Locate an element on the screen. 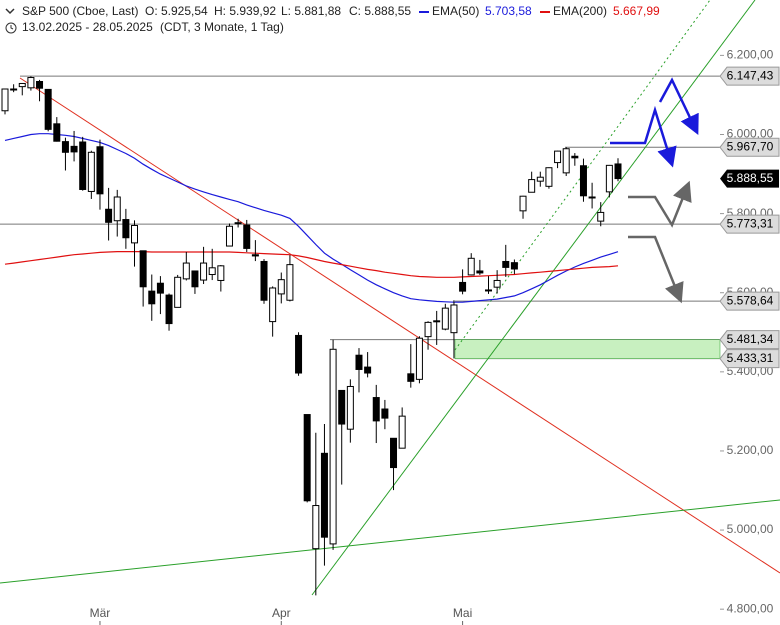  x-tick-label: Apr is located at coordinates (281, 613).